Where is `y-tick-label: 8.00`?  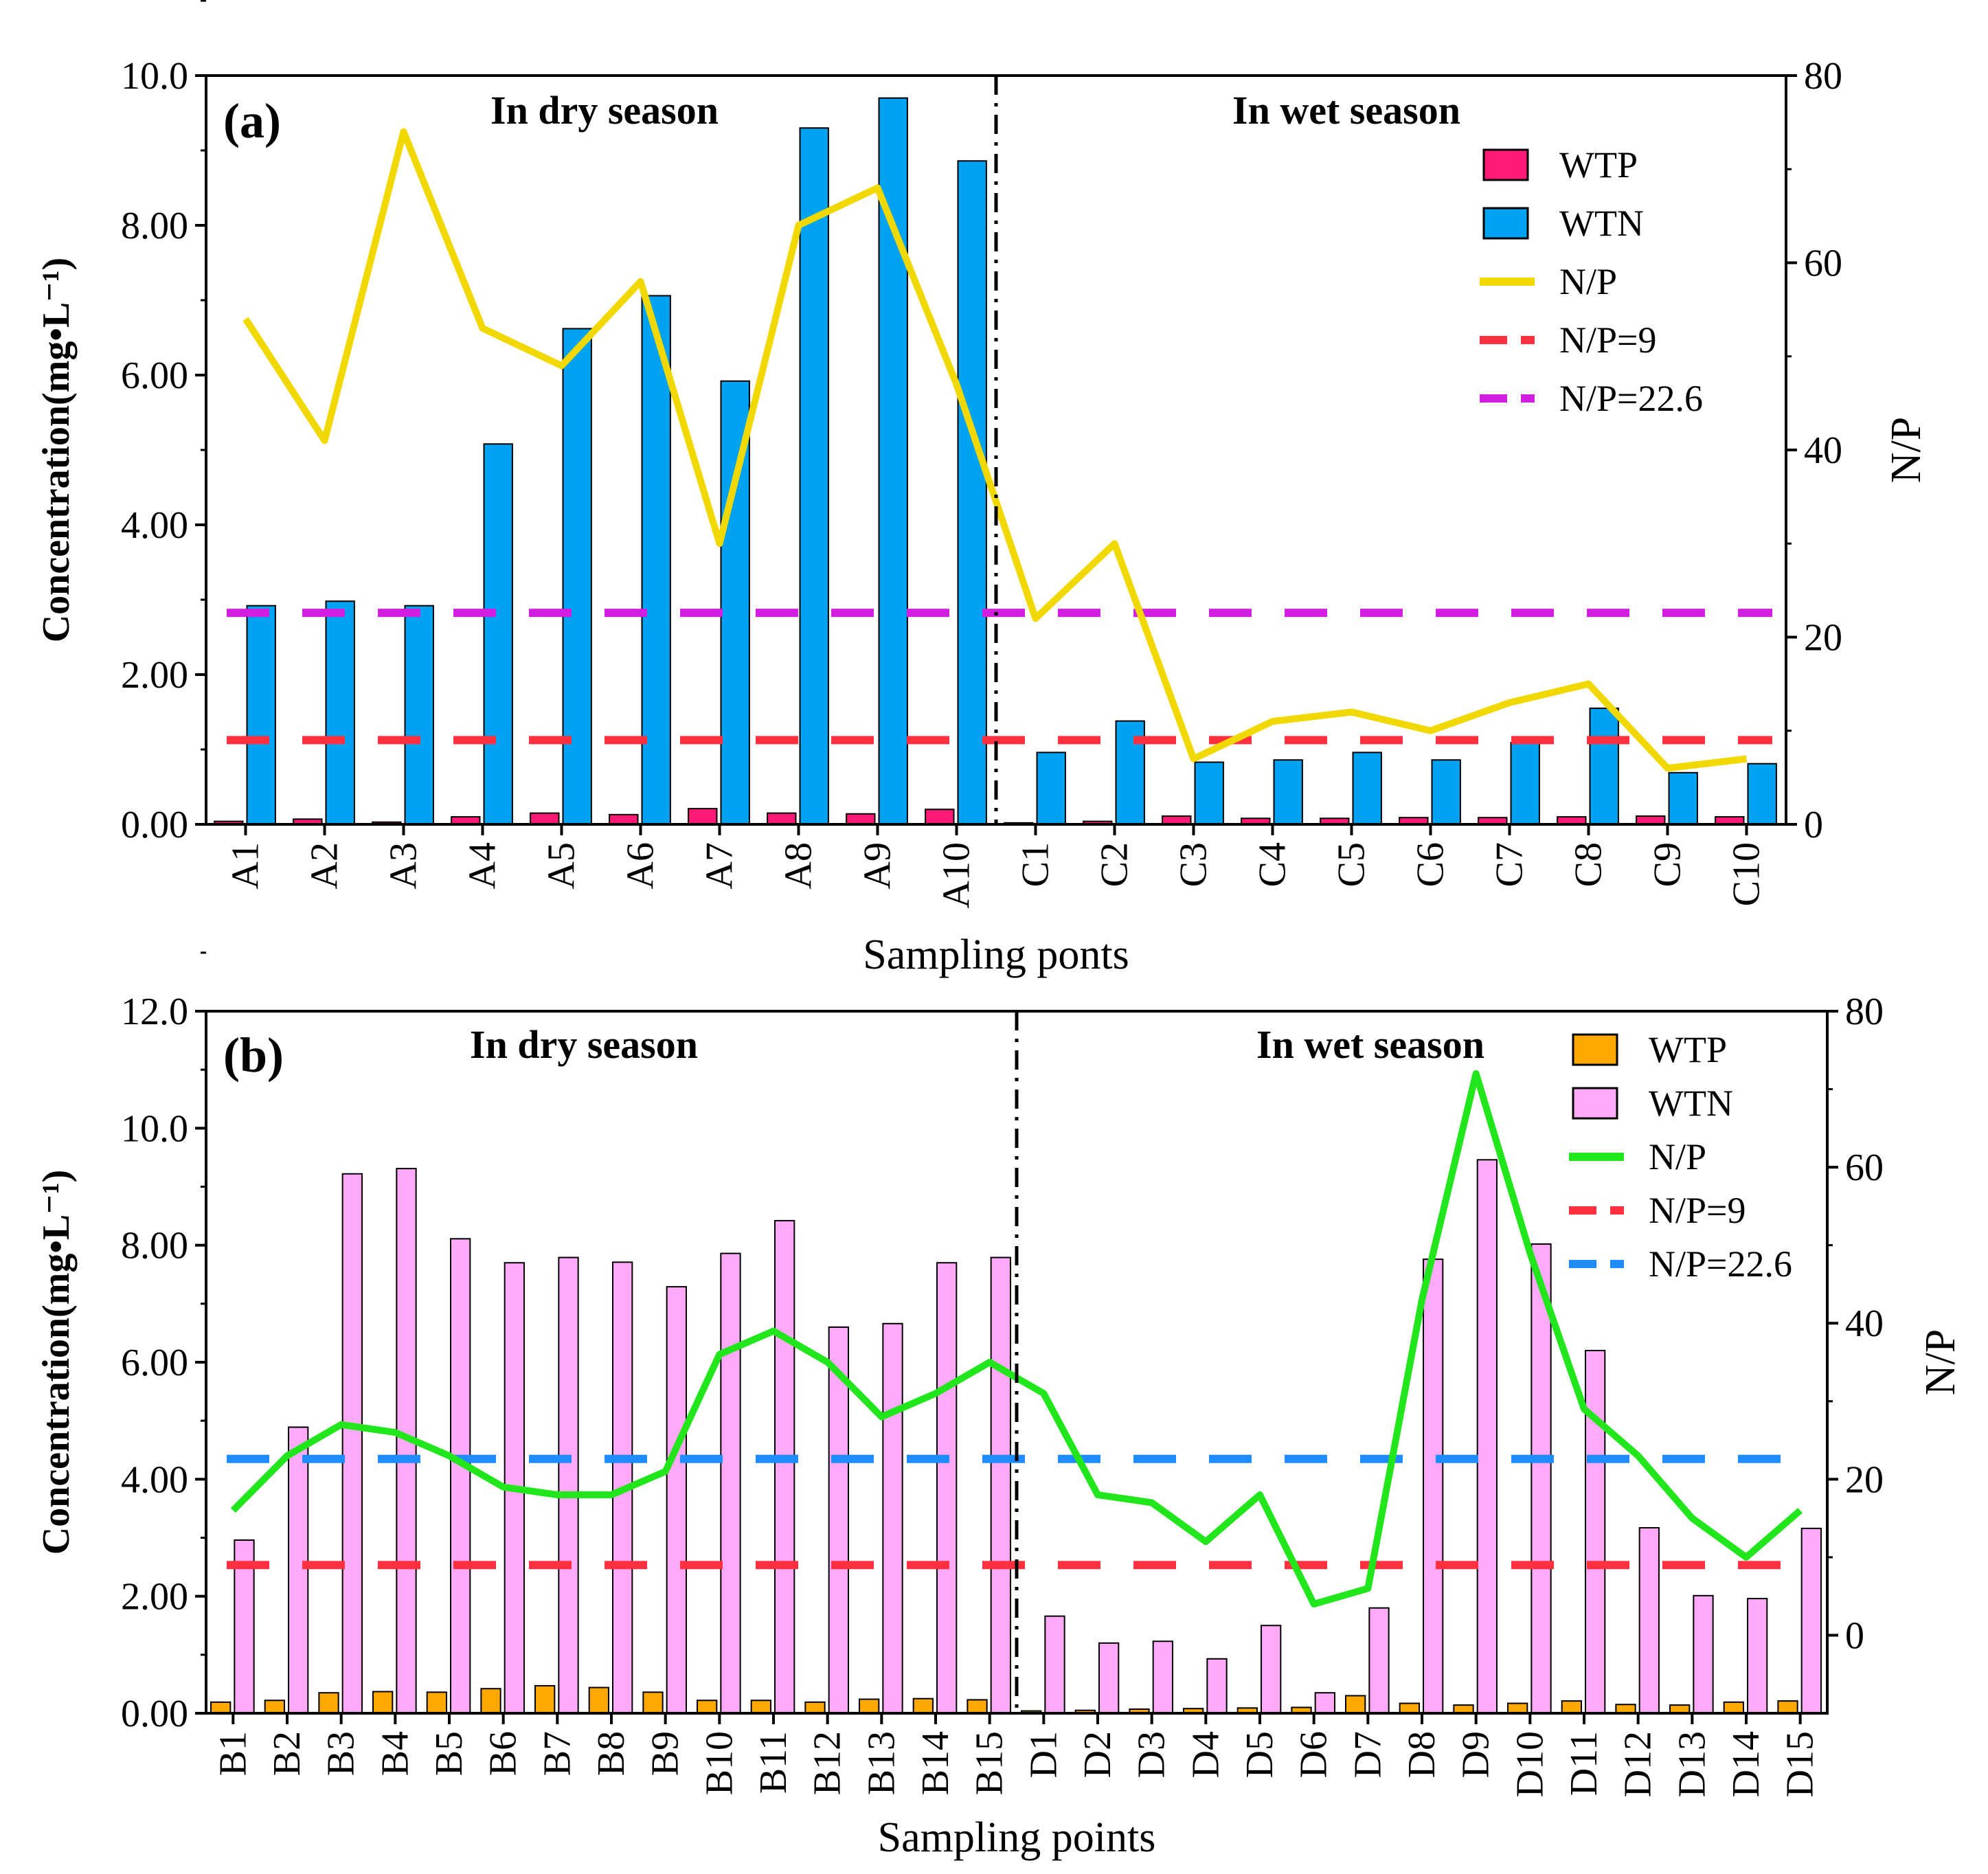 y-tick-label: 8.00 is located at coordinates (154, 1246).